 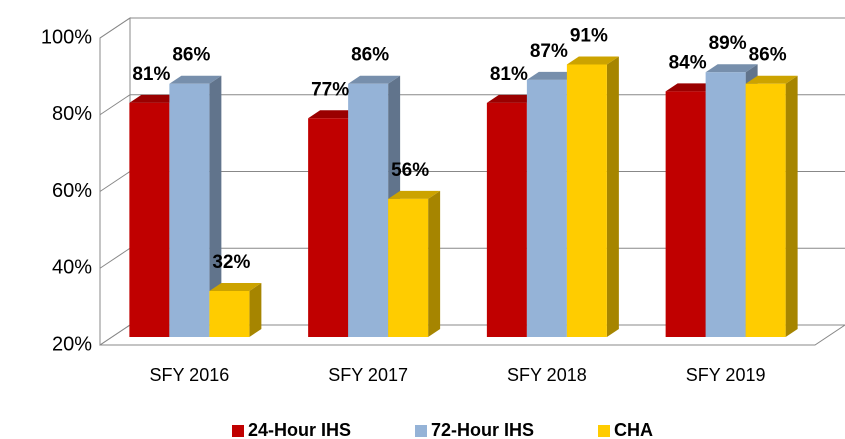 What do you see at coordinates (728, 43) in the screenshot?
I see `value-label: 89%` at bounding box center [728, 43].